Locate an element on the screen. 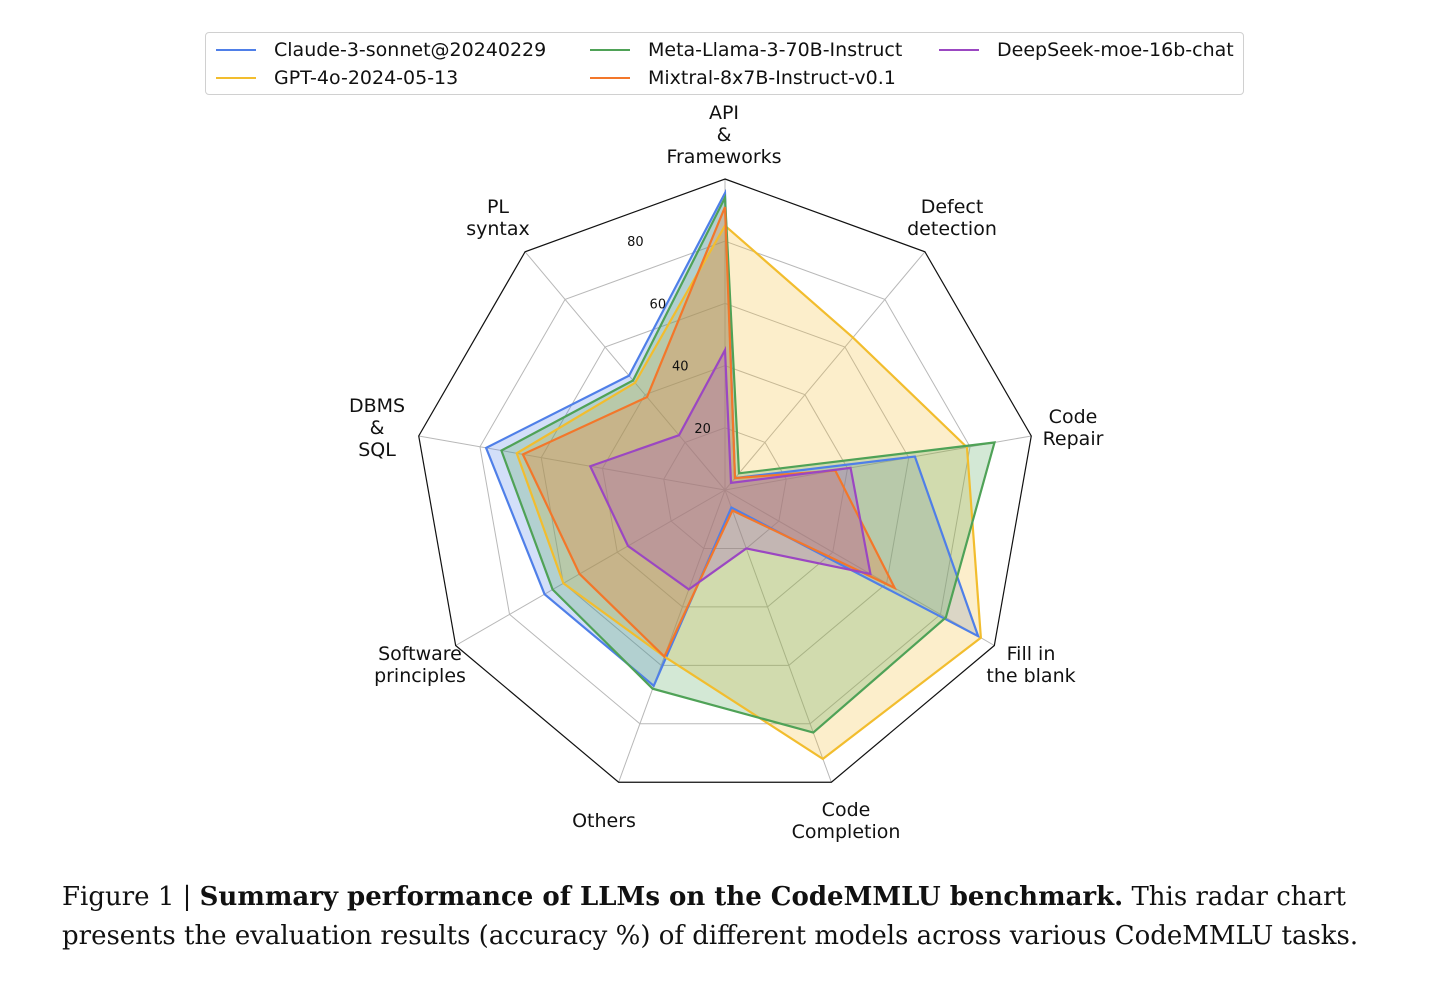  series-line is located at coordinates (730, 468).